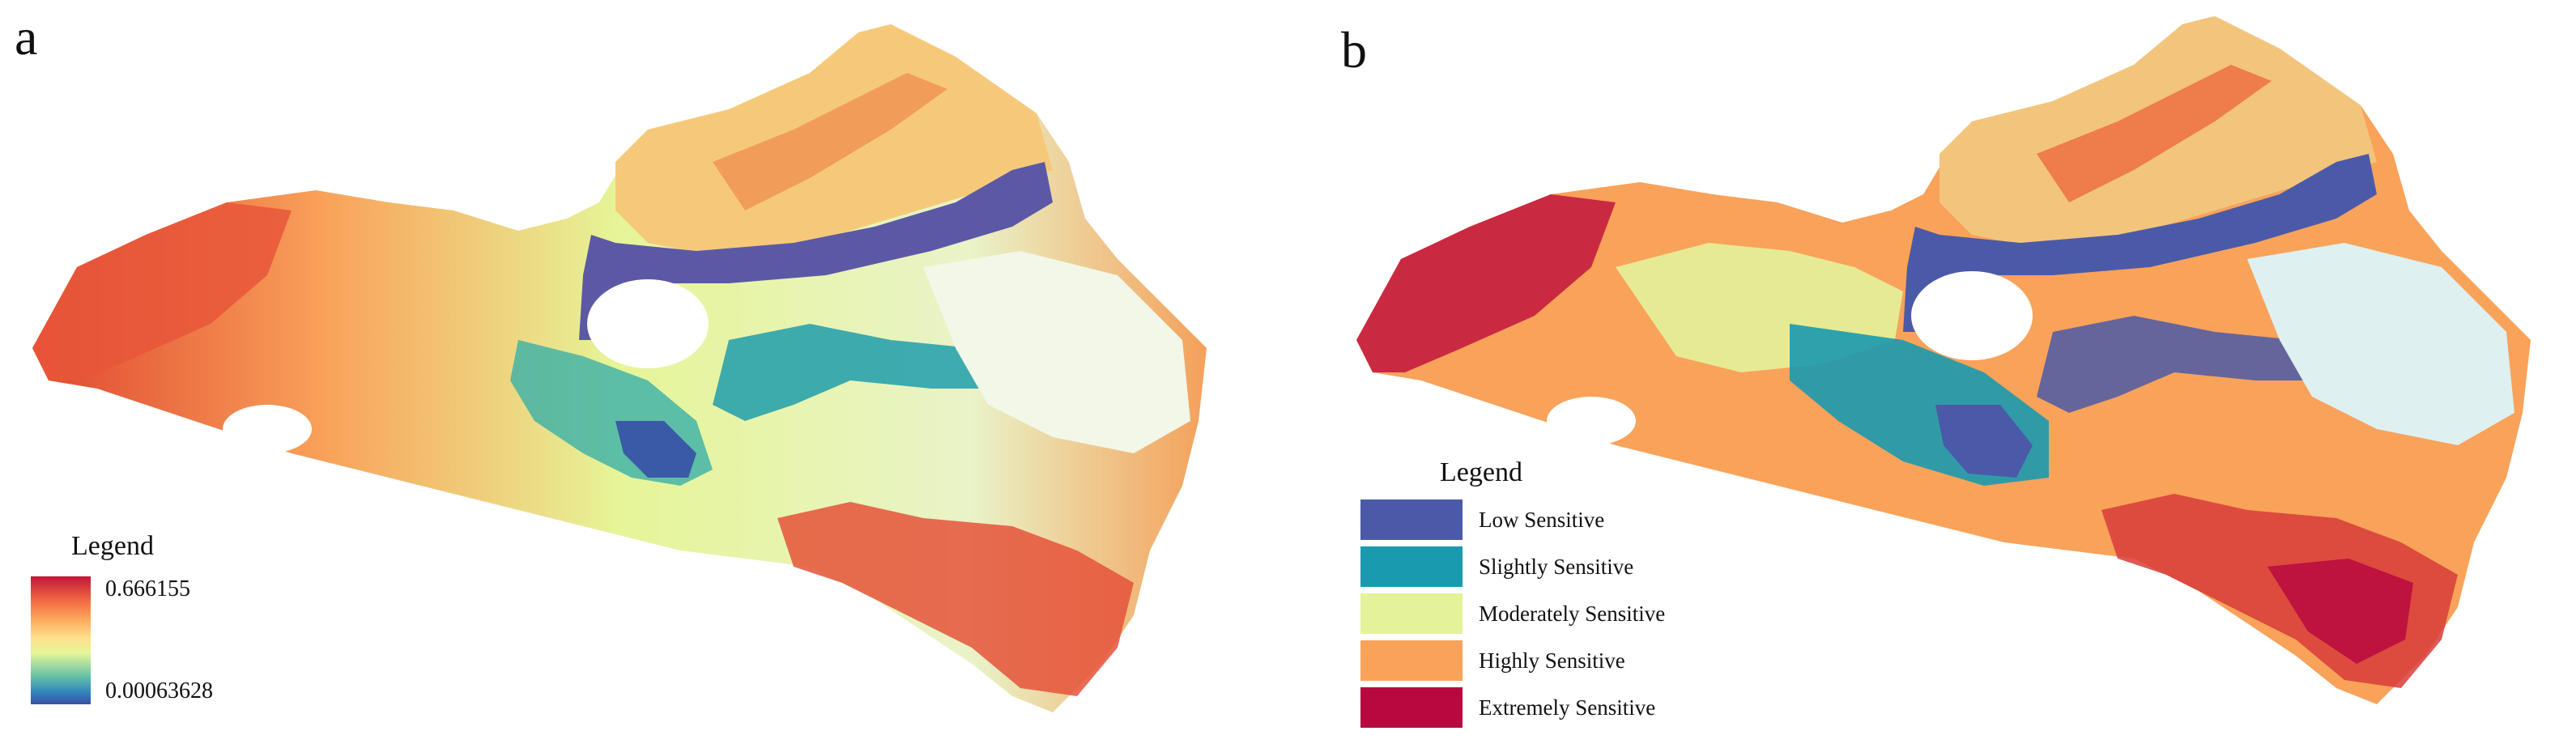  Describe the element at coordinates (1572, 613) in the screenshot. I see `legend-label-moderate: Moderately Sensitive` at that location.